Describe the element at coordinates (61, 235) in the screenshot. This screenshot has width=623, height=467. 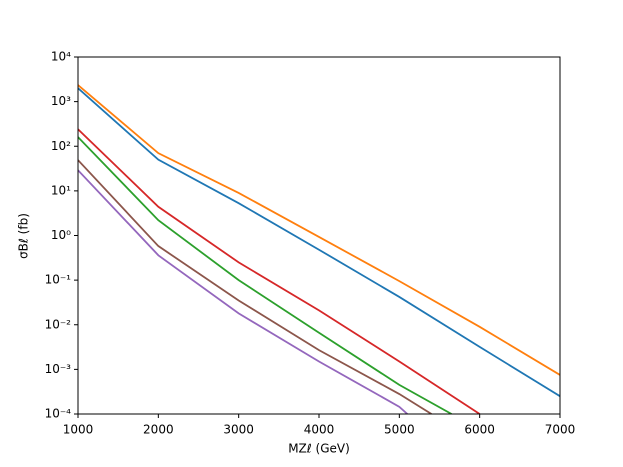
I see `y-tick-label: 10⁰` at that location.